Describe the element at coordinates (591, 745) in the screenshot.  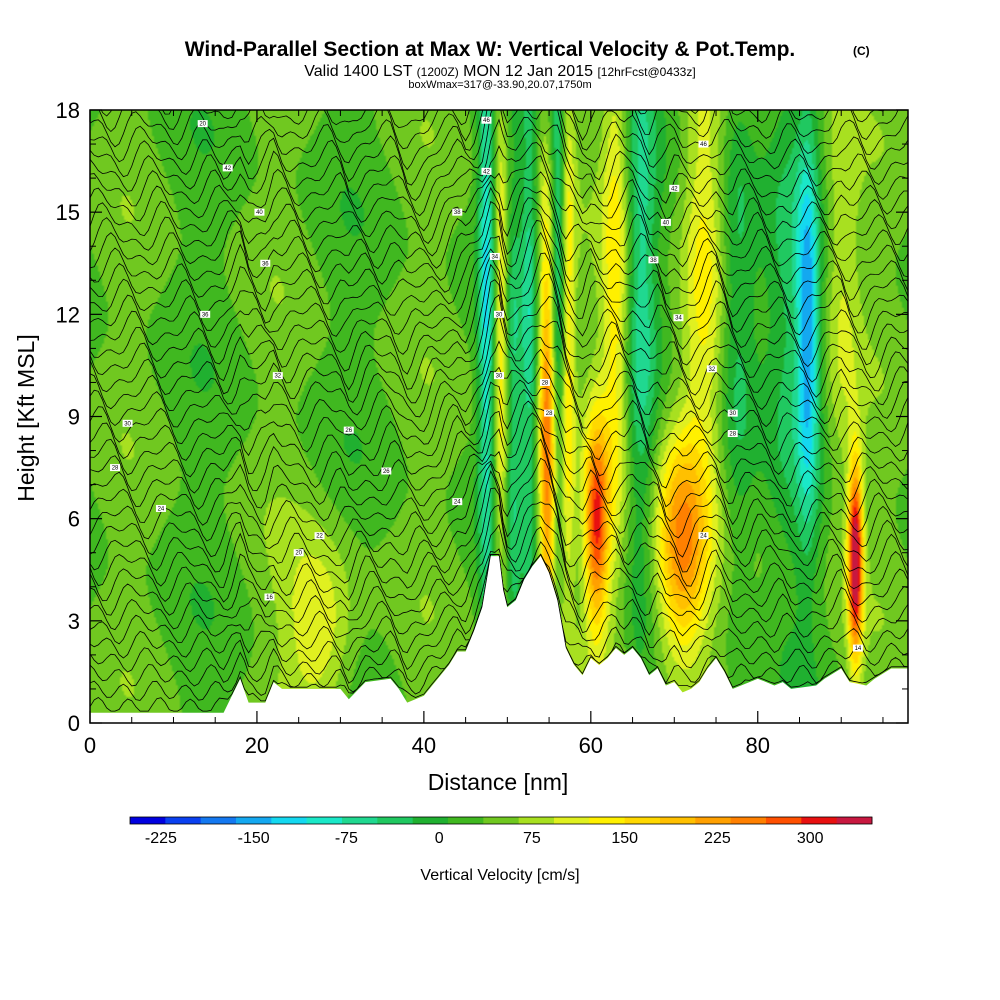
I see `x-tick-label: 60` at that location.